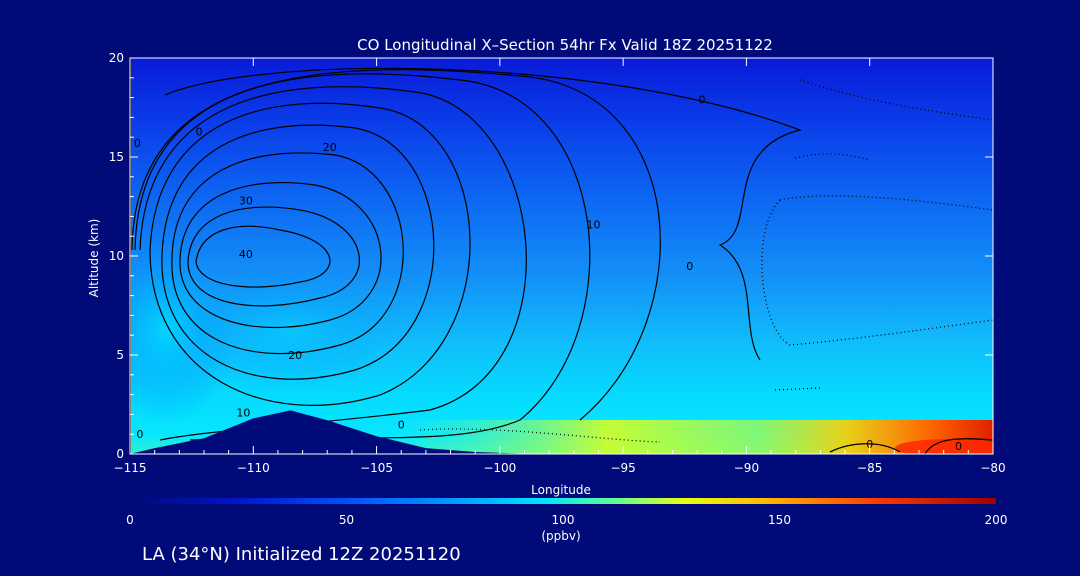  Describe the element at coordinates (130, 520) in the screenshot. I see `colorbar-tick-label: 0` at that location.